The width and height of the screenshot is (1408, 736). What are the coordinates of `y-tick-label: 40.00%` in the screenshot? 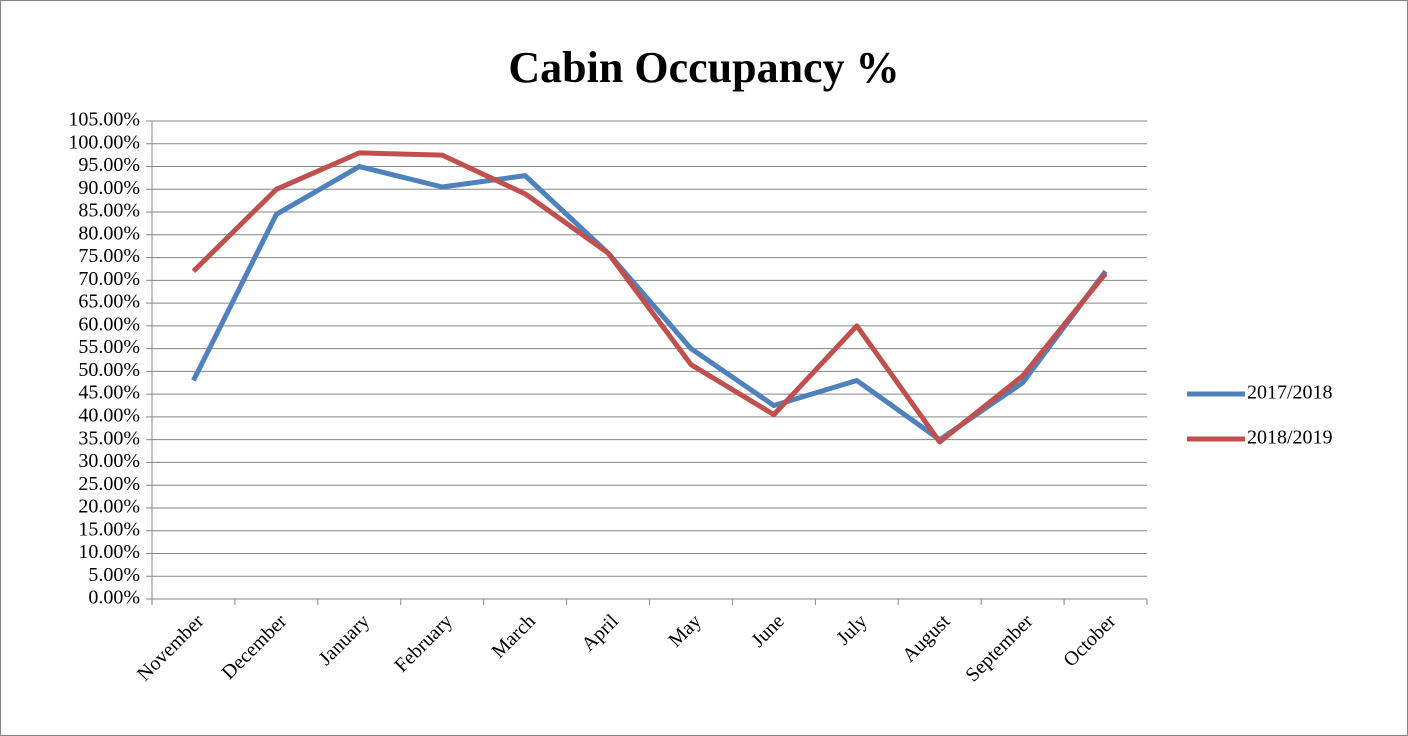 It's located at (109, 415).